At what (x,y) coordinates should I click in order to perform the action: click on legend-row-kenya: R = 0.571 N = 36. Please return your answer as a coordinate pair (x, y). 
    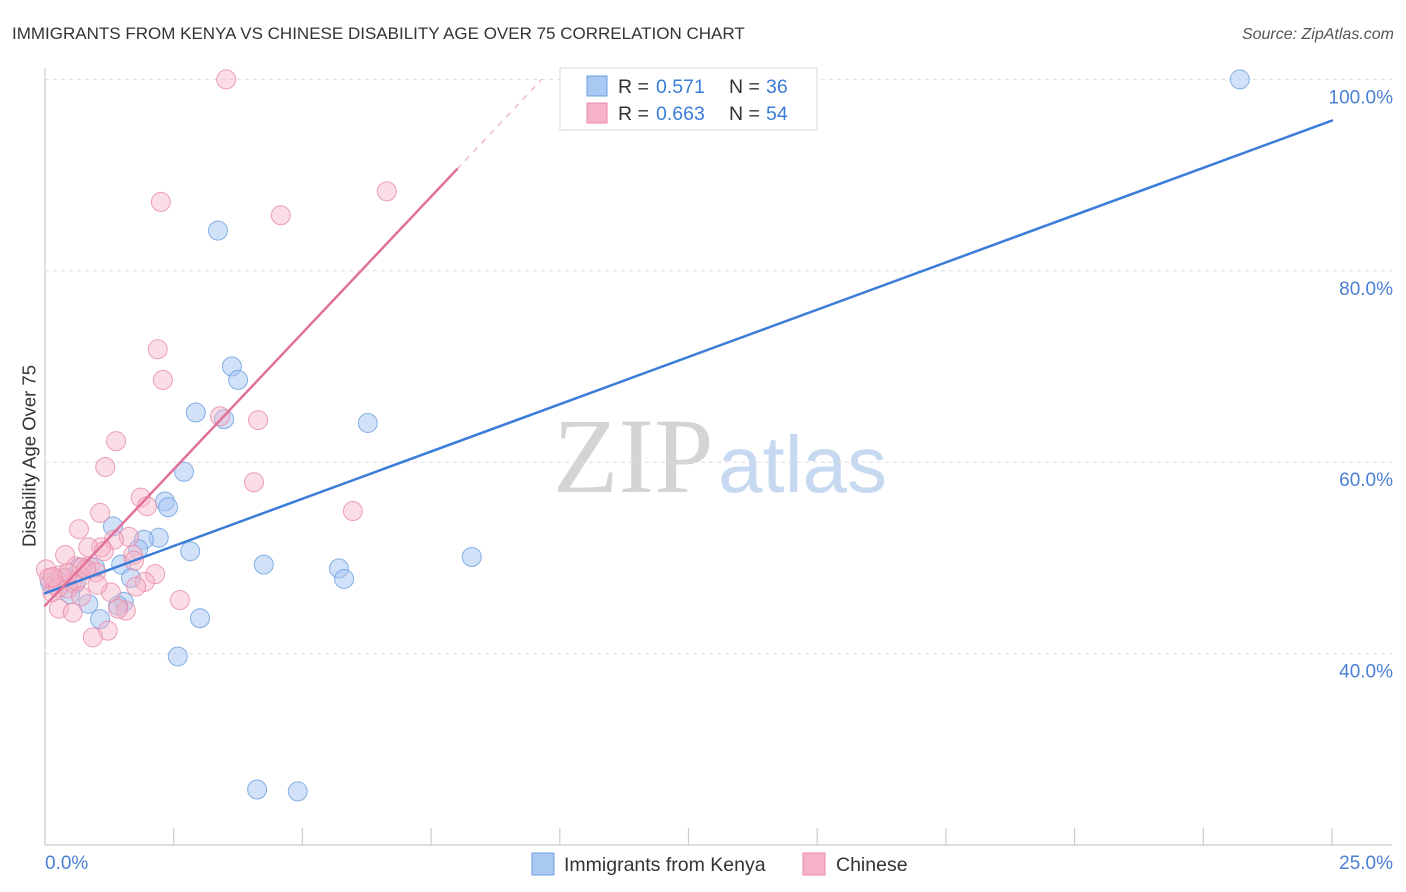
    Looking at the image, I should click on (687, 86).